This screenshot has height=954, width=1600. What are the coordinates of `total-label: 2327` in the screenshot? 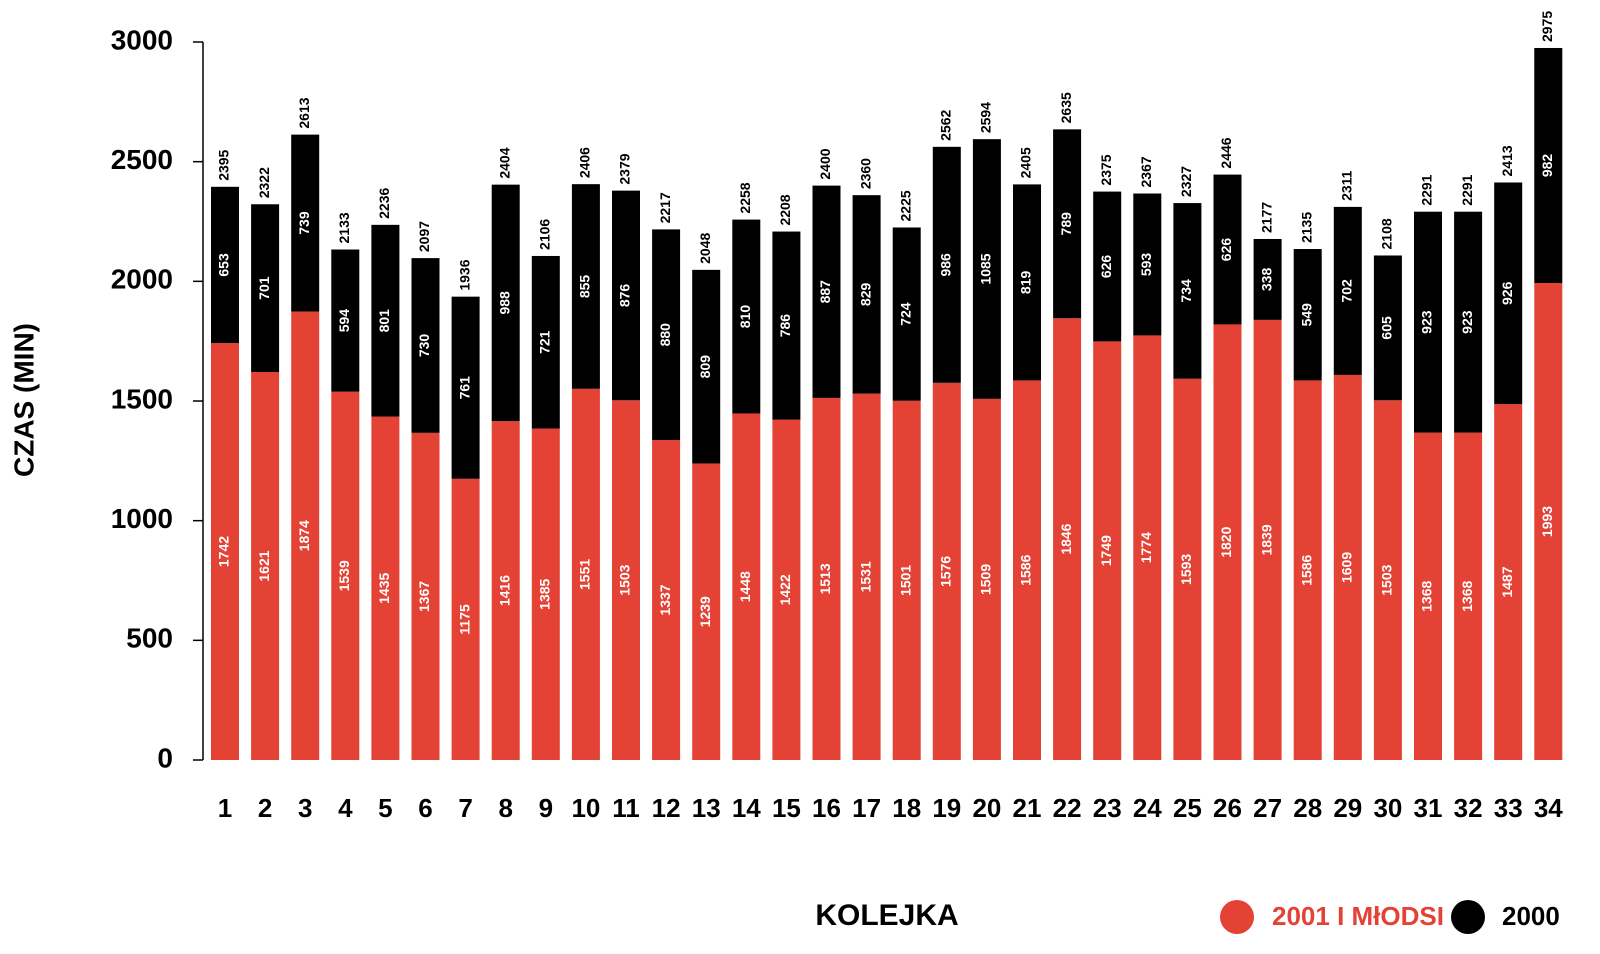 It's located at (1186, 181).